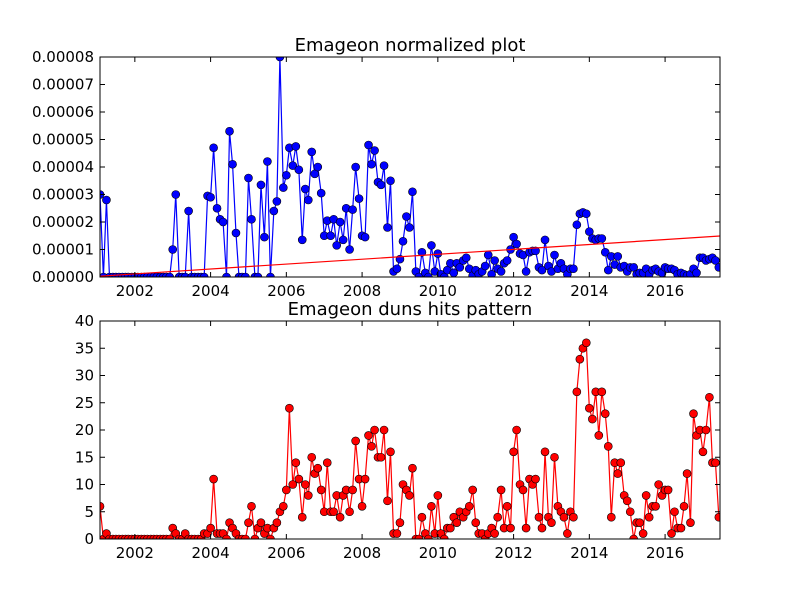 The width and height of the screenshot is (800, 604). What do you see at coordinates (63, 140) in the screenshot?
I see `y-tick-label: 0.00005` at bounding box center [63, 140].